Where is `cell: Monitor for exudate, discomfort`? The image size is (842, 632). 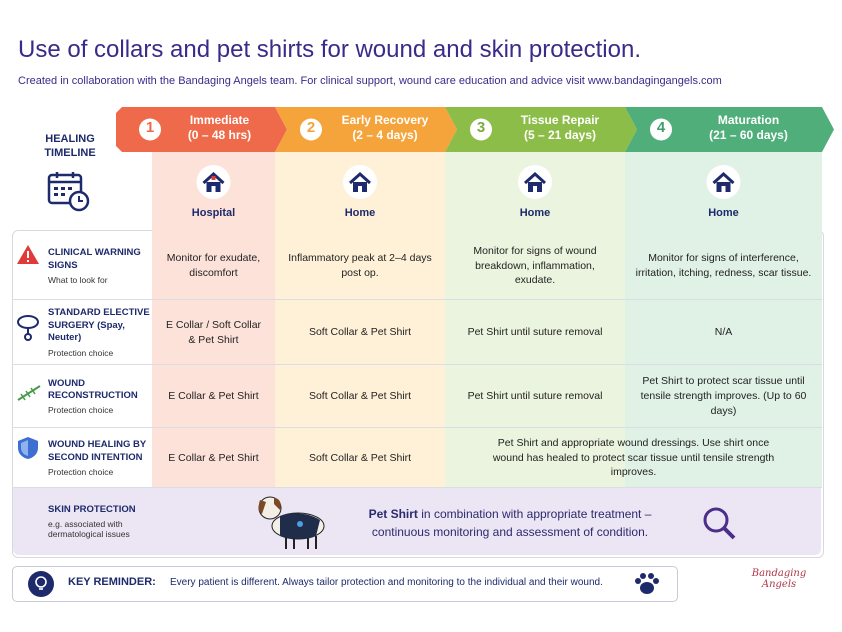
cell: Monitor for exudate, discomfort is located at coordinates (213, 265).